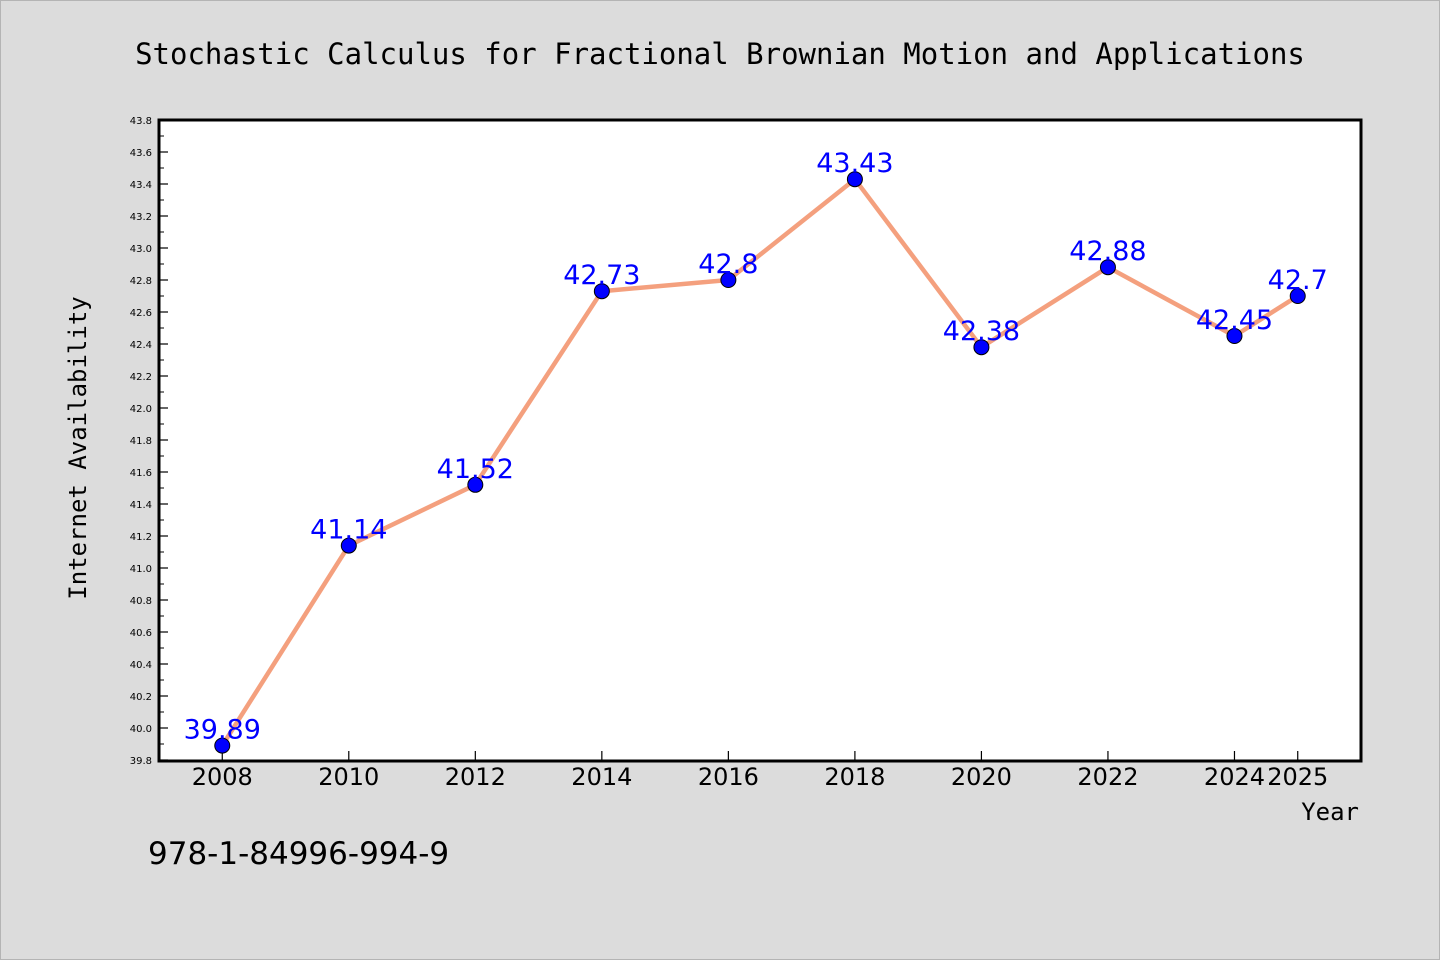 Image resolution: width=1440 pixels, height=960 pixels. Describe the element at coordinates (728, 777) in the screenshot. I see `x-tick-label: 2016` at that location.